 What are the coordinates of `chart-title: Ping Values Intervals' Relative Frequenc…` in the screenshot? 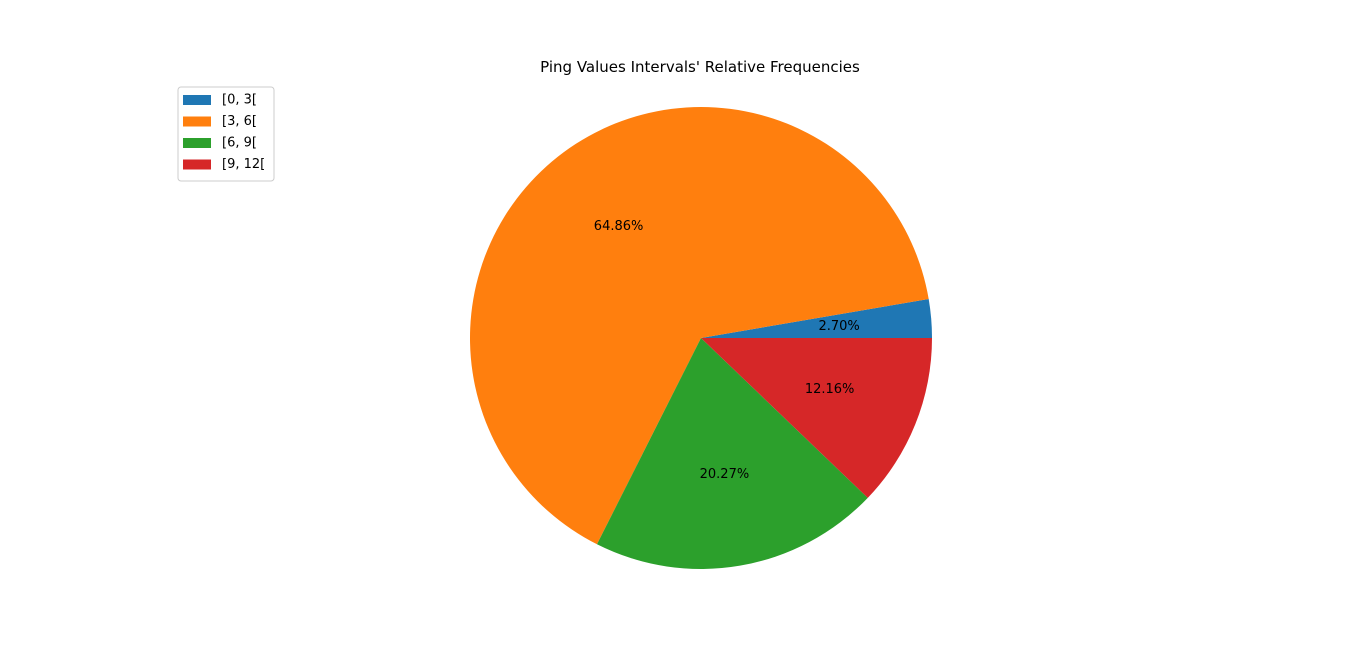 It's located at (700, 67).